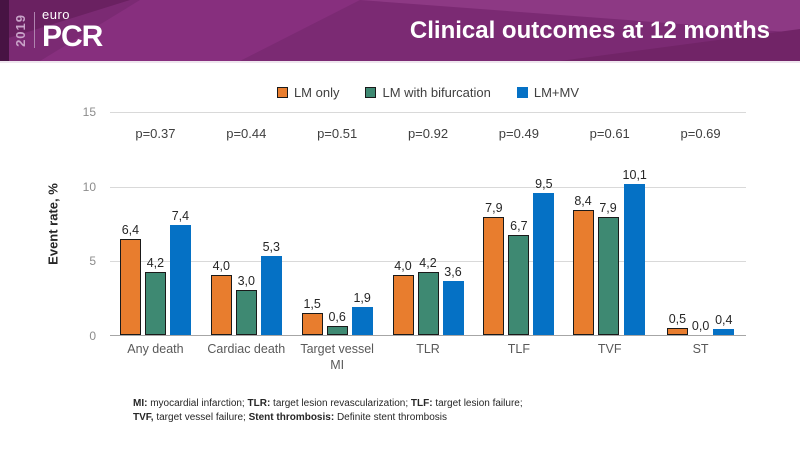 This screenshot has height=450, width=800. I want to click on y-tick-label: 15, so click(89, 112).